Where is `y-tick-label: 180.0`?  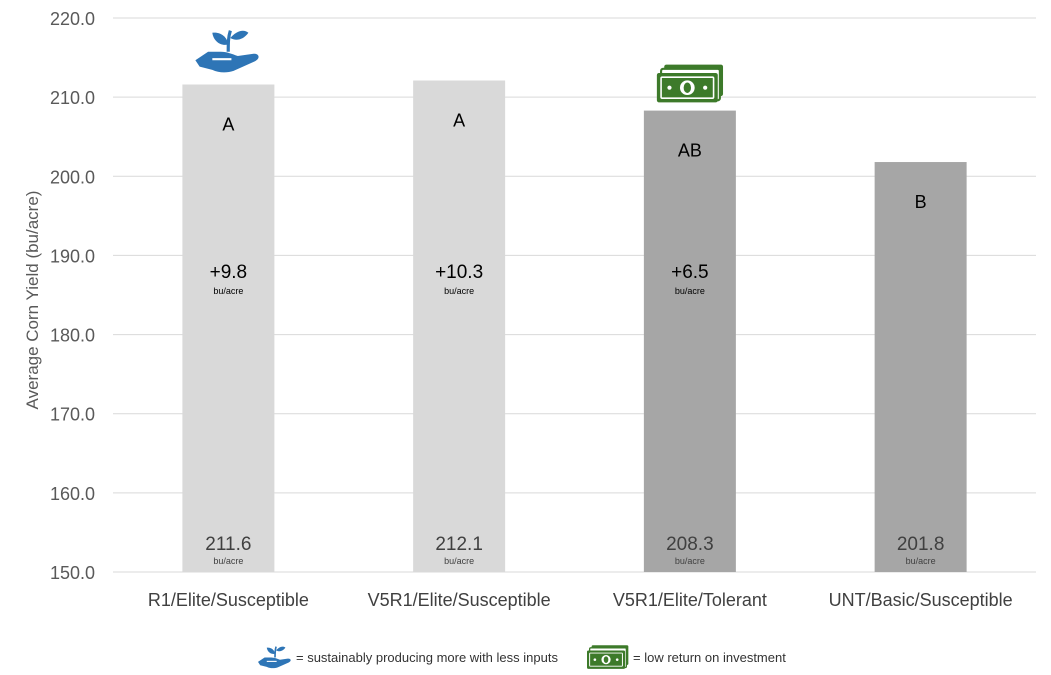
y-tick-label: 180.0 is located at coordinates (72, 336).